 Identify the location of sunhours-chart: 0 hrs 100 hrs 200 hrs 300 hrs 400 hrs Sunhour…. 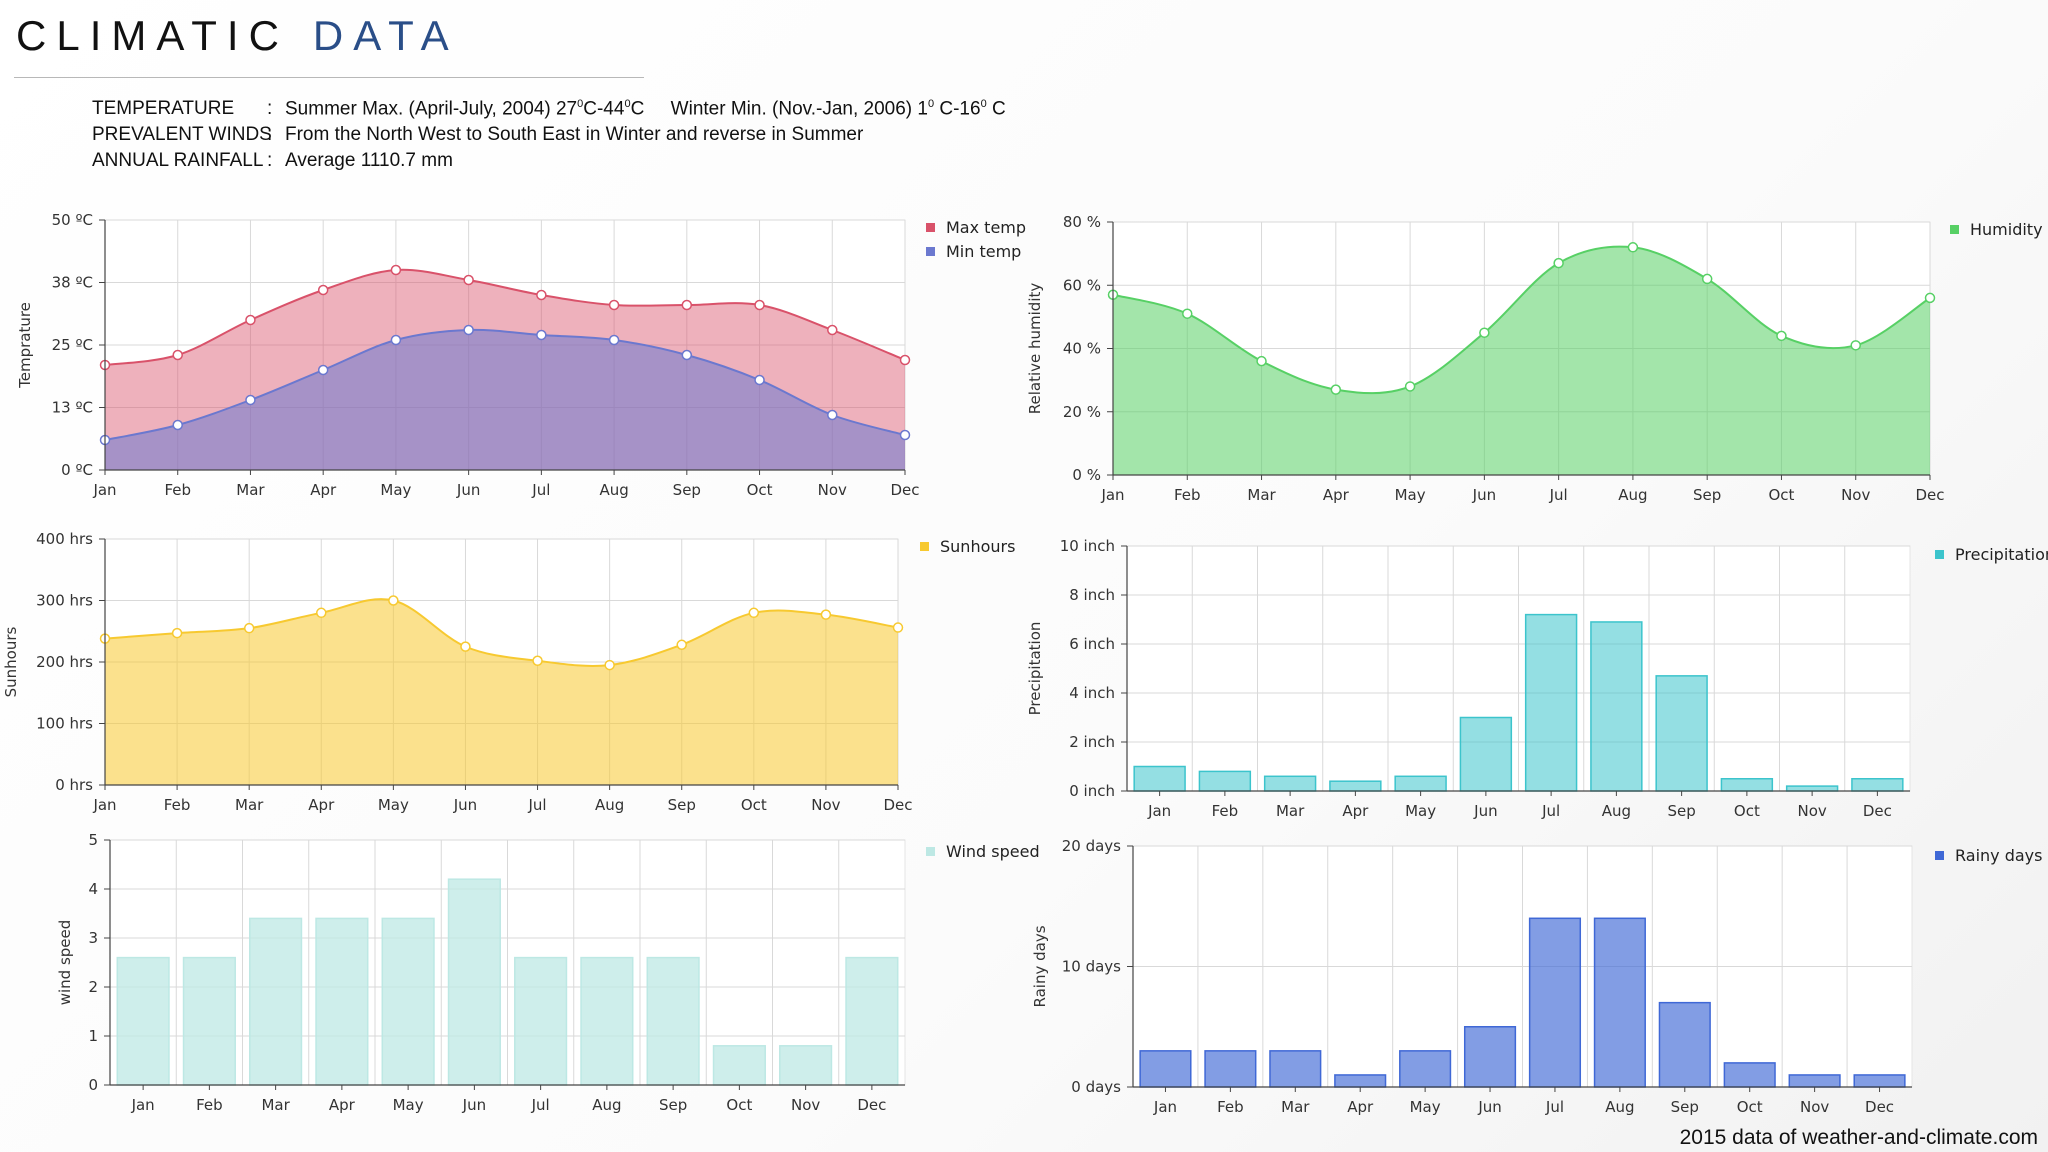
(508, 672).